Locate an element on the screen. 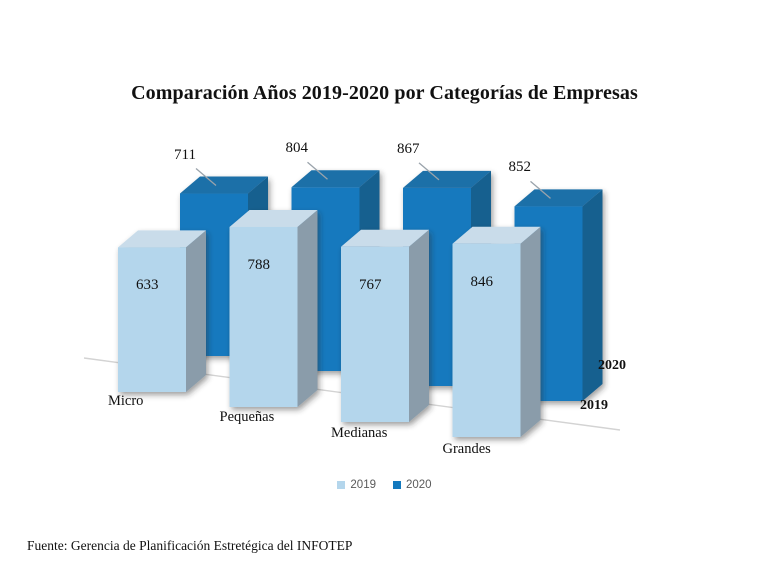 The height and width of the screenshot is (586, 769). bar-2019-micro is located at coordinates (162, 311).